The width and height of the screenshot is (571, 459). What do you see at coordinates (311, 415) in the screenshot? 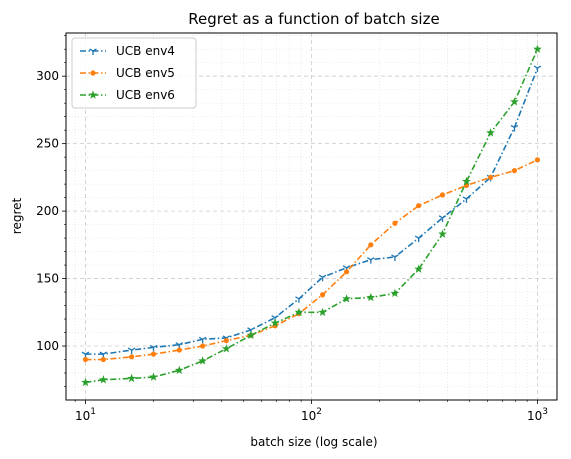
I see `x-tick-label: 10²` at bounding box center [311, 415].